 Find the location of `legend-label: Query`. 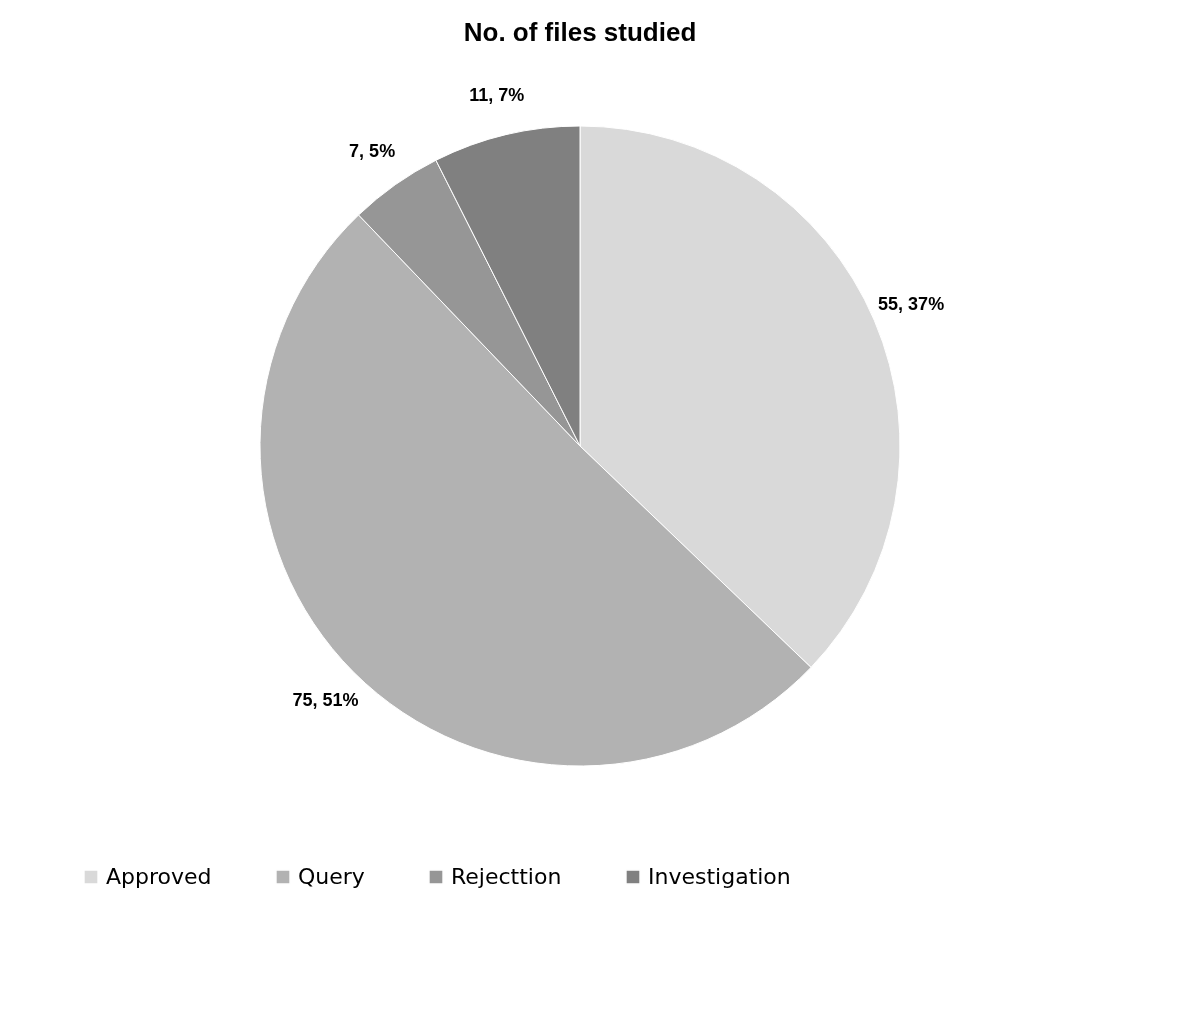

legend-label: Query is located at coordinates (331, 876).